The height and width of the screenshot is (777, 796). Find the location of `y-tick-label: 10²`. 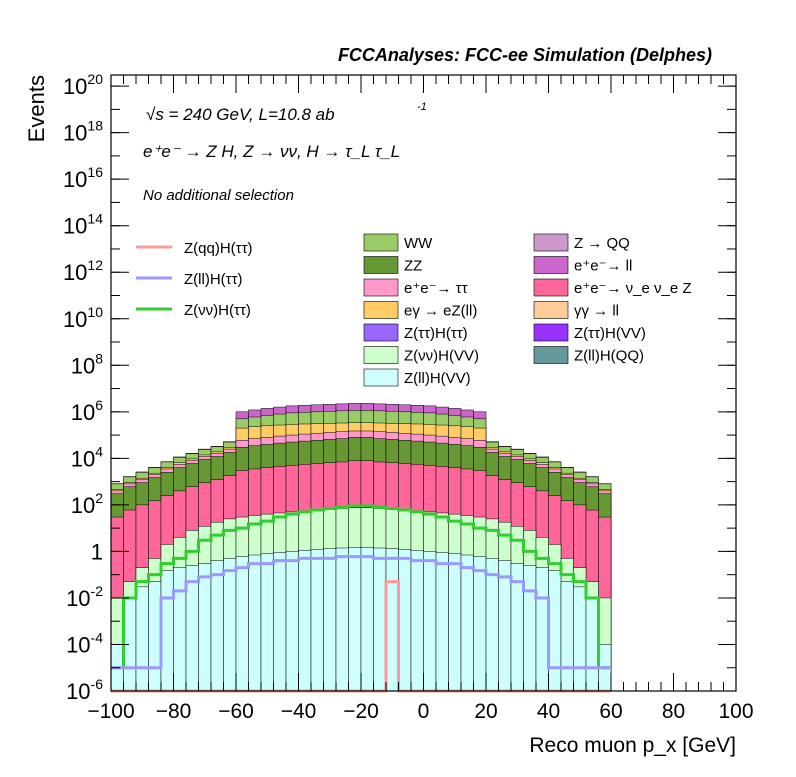

y-tick-label: 10² is located at coordinates (87, 504).